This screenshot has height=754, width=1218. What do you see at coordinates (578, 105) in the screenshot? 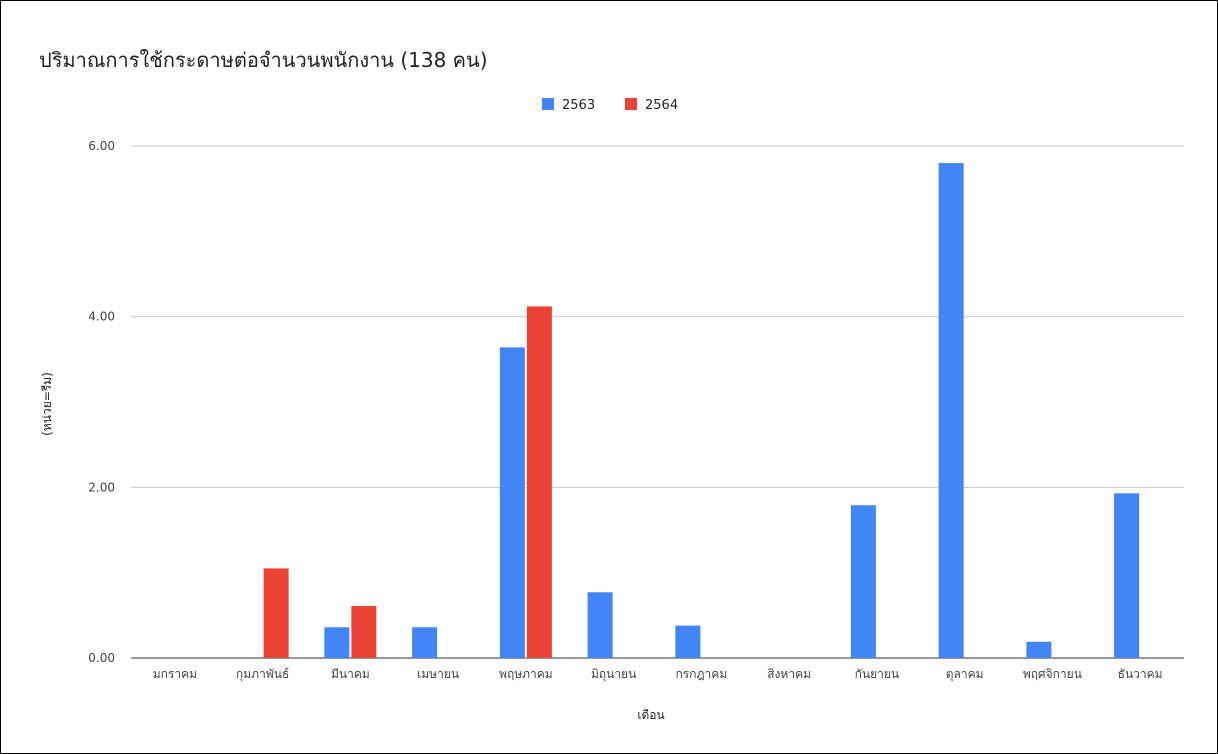
I see `legend-label-2563: 2563` at bounding box center [578, 105].